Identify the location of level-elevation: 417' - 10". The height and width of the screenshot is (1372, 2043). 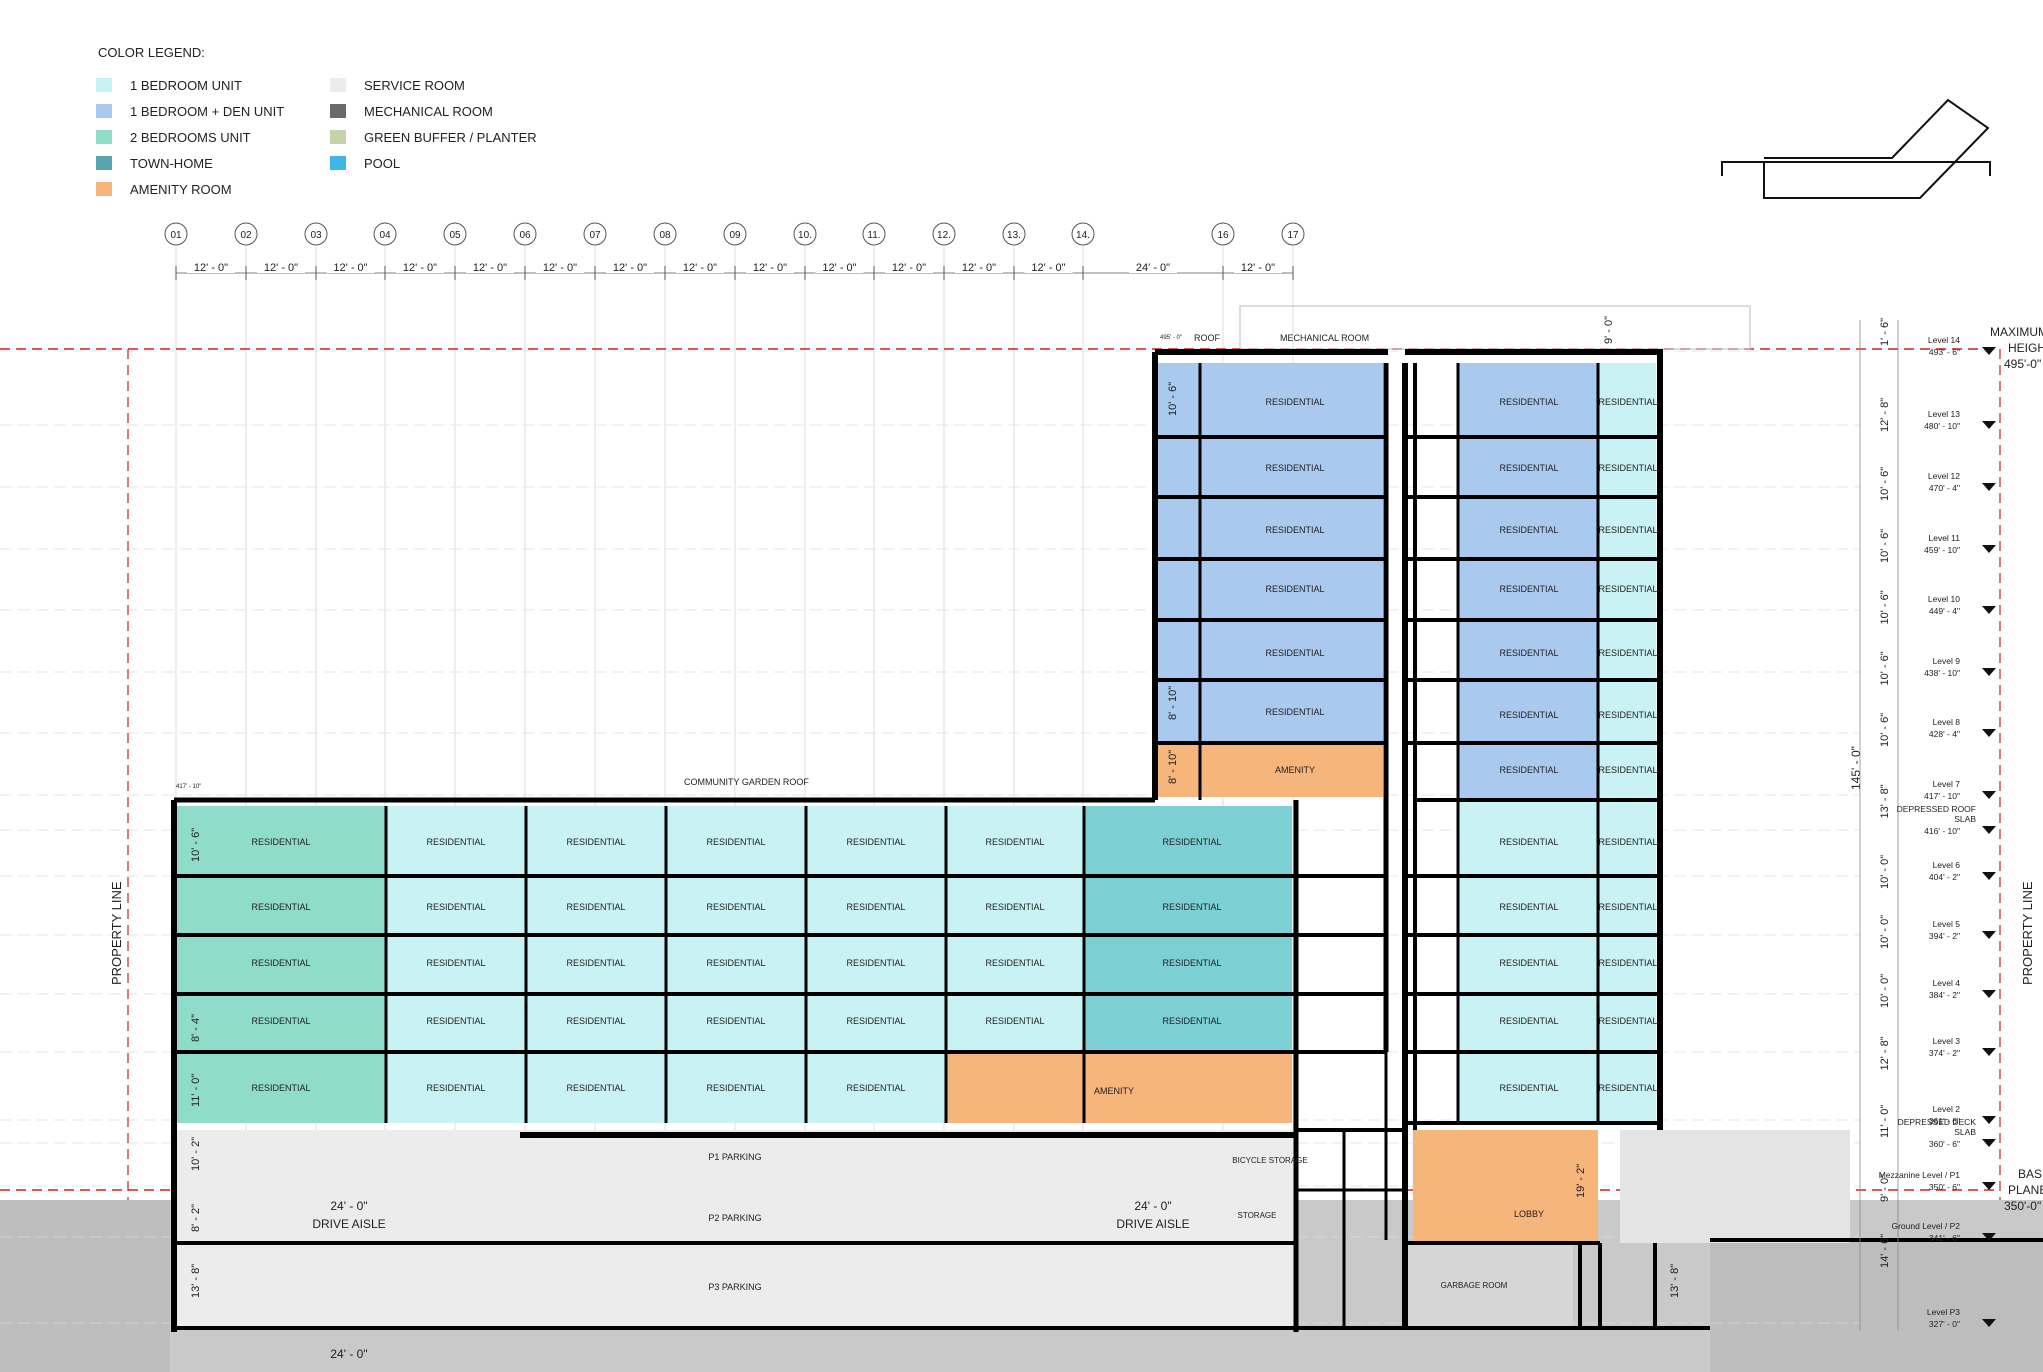
(1942, 796).